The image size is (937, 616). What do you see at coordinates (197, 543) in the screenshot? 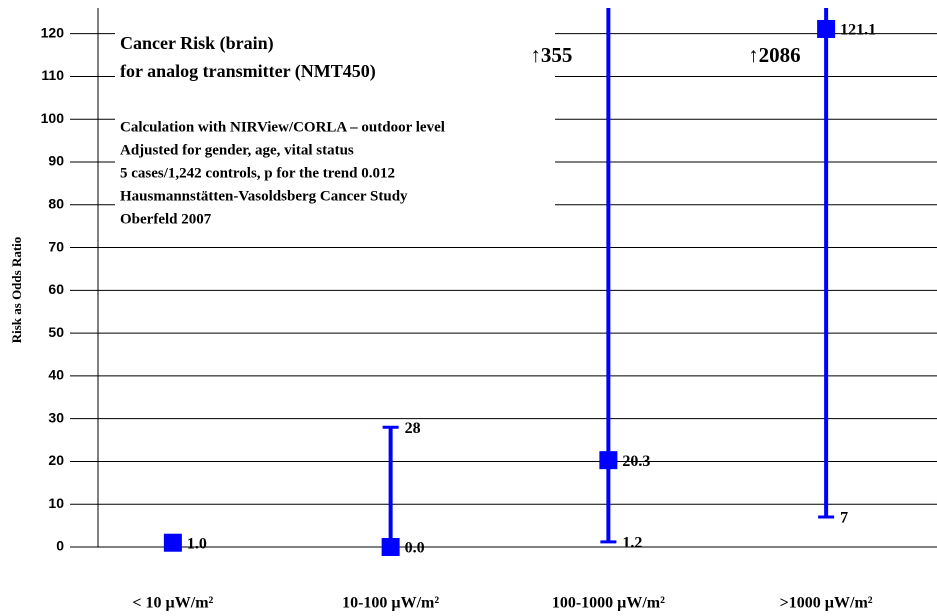
I see `value-label: 1.0` at bounding box center [197, 543].